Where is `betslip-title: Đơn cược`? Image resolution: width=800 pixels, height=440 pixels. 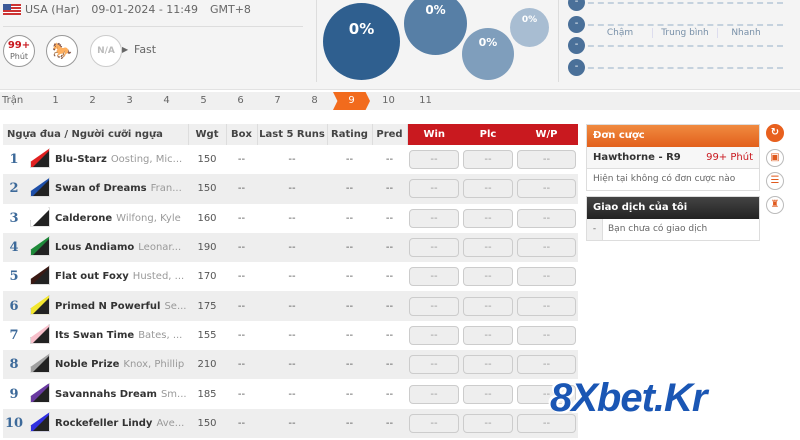
betslip-title: Đơn cược is located at coordinates (673, 136).